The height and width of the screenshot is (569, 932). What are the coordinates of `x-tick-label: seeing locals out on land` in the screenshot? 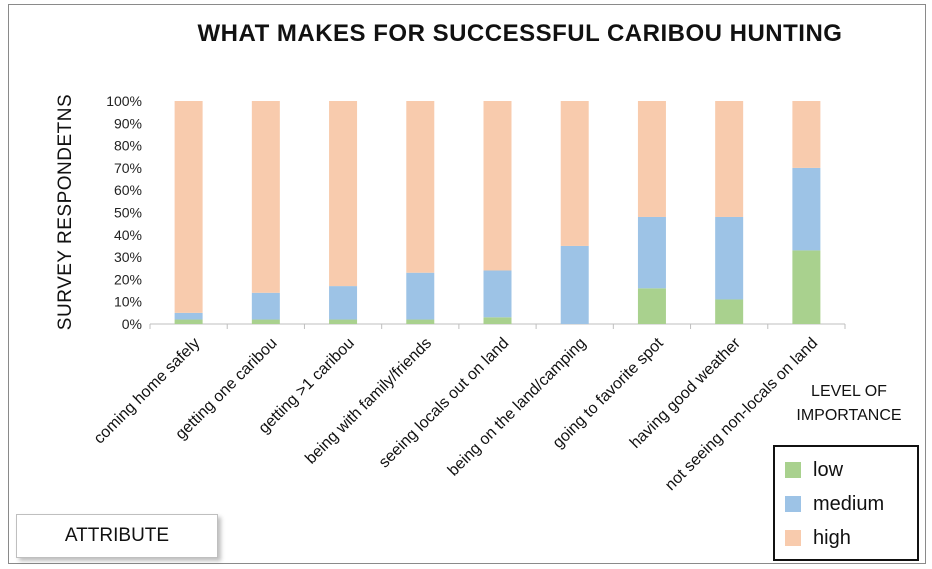 It's located at (444, 403).